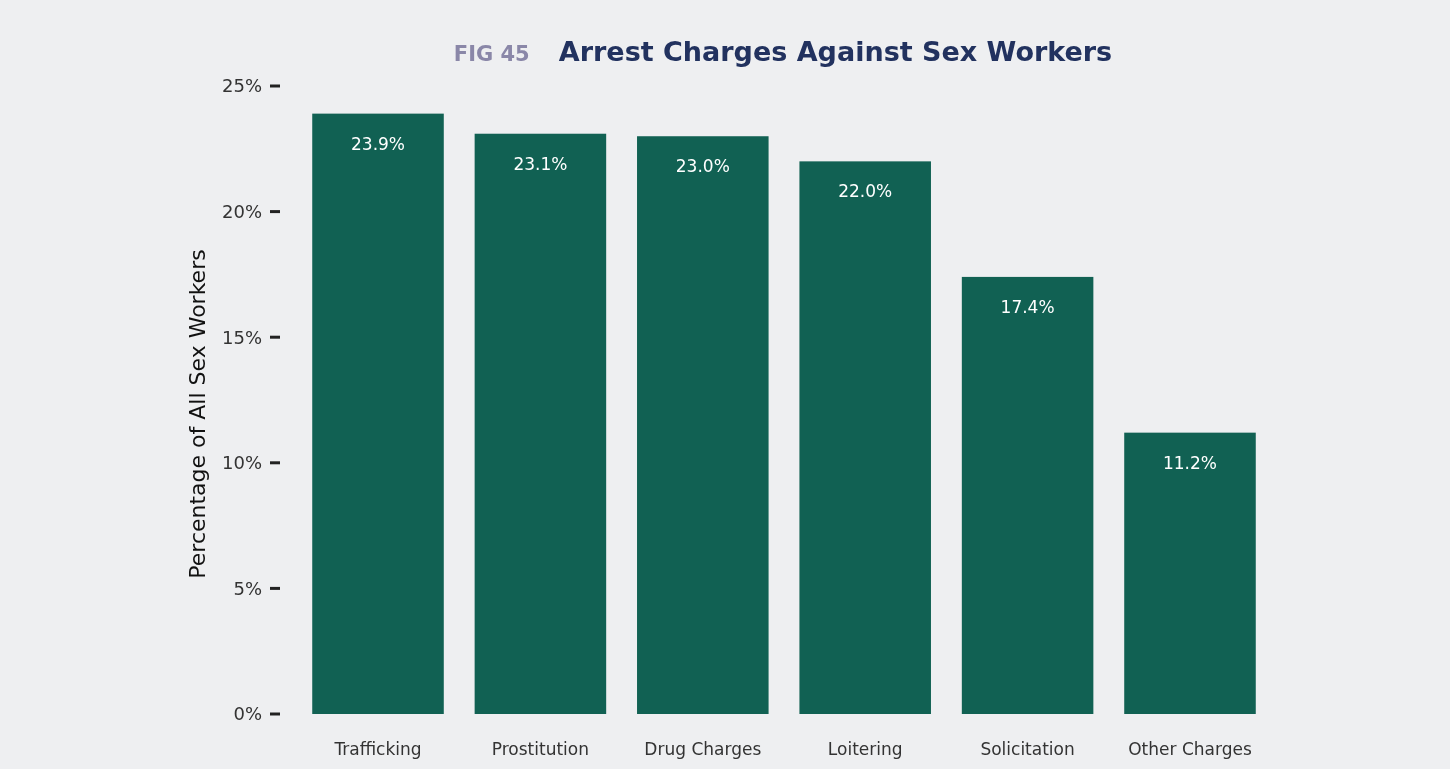 Image resolution: width=1450 pixels, height=769 pixels. What do you see at coordinates (491, 54) in the screenshot?
I see `chart-subtitle: FIG 45` at bounding box center [491, 54].